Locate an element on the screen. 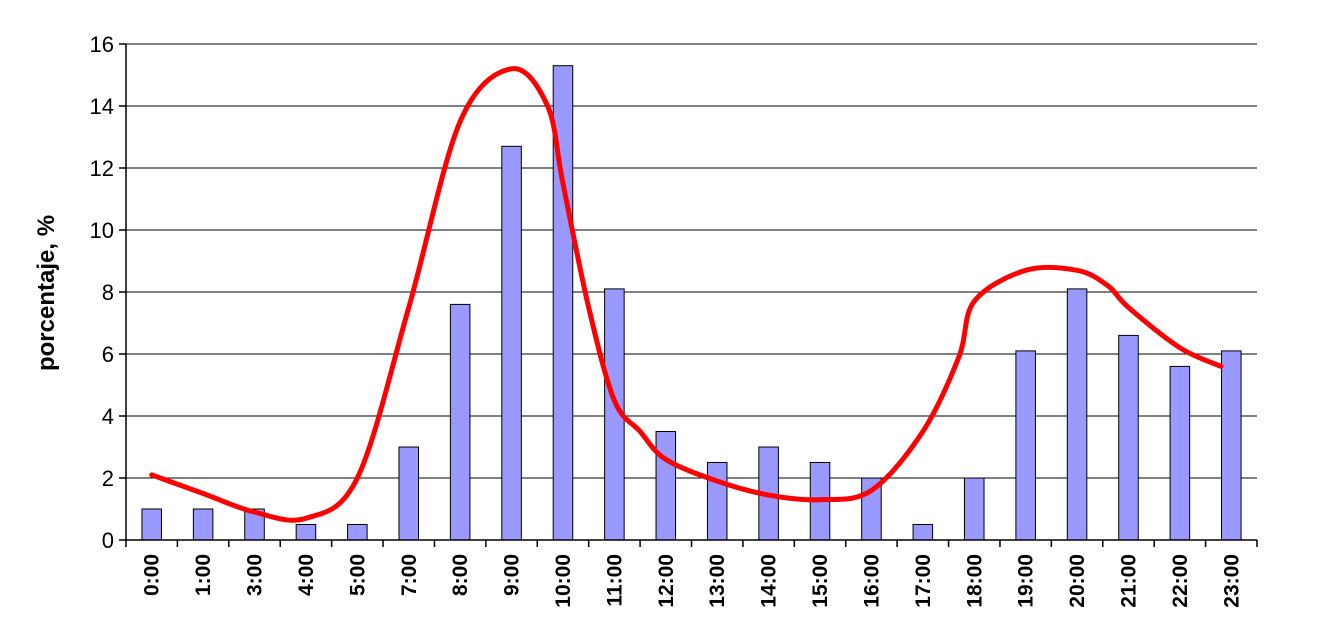 This screenshot has height=630, width=1322. bar-5:00 is located at coordinates (357, 532).